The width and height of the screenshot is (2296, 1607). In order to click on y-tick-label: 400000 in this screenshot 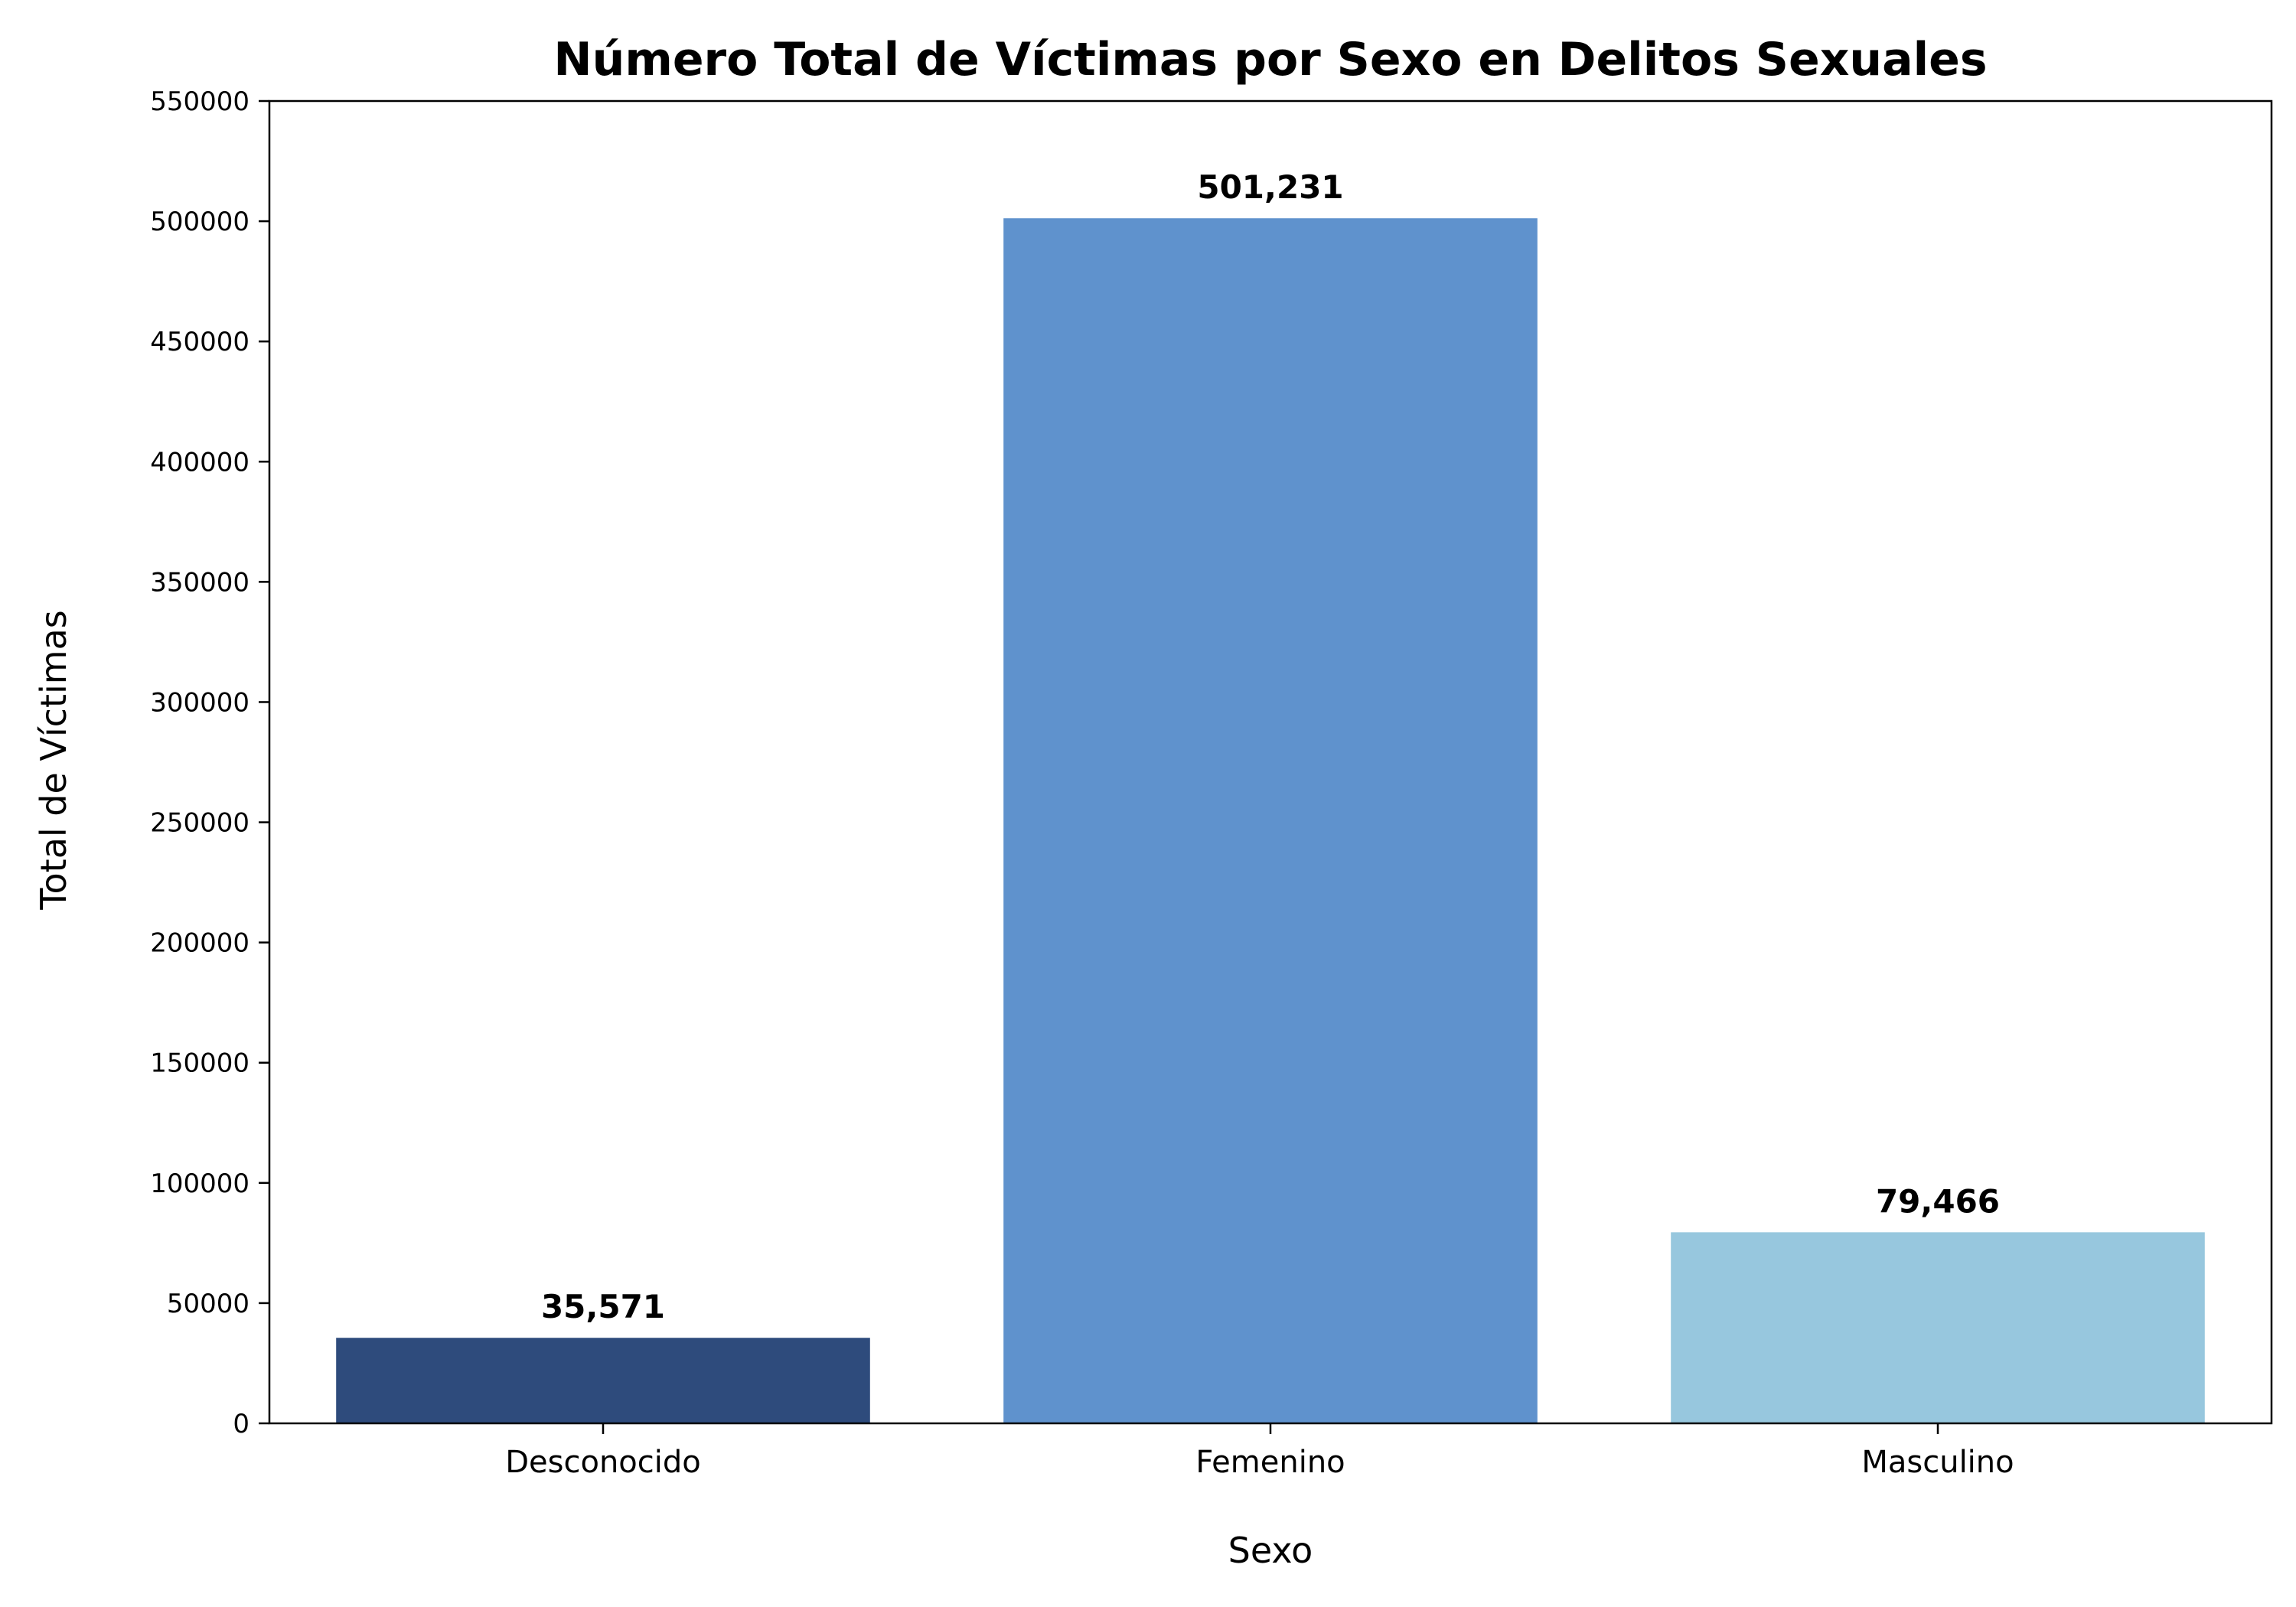, I will do `click(199, 463)`.